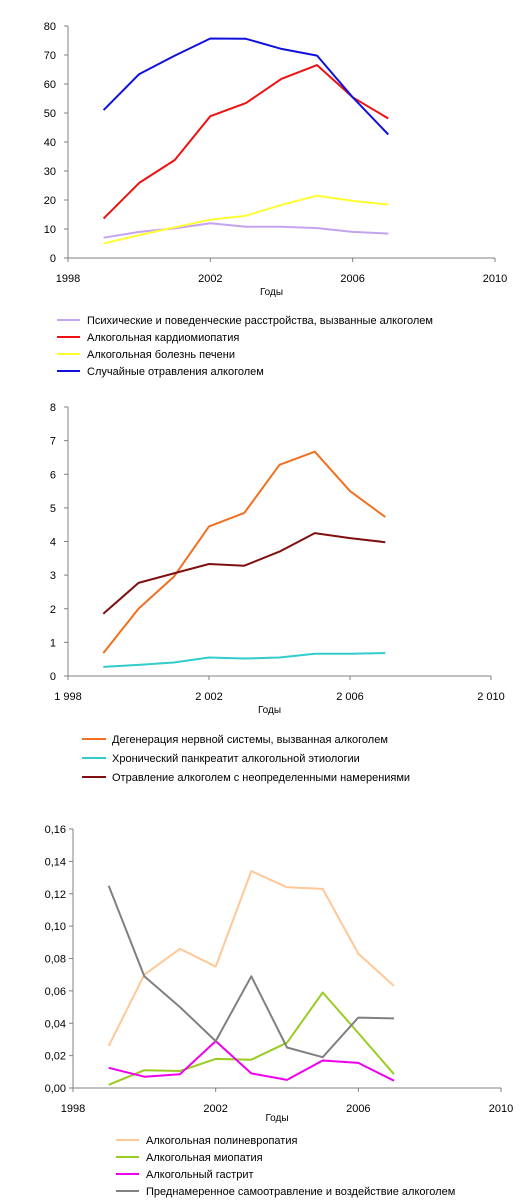 This screenshot has height=1201, width=523. What do you see at coordinates (55, 927) in the screenshot?
I see `y-tick-label: 0,10` at bounding box center [55, 927].